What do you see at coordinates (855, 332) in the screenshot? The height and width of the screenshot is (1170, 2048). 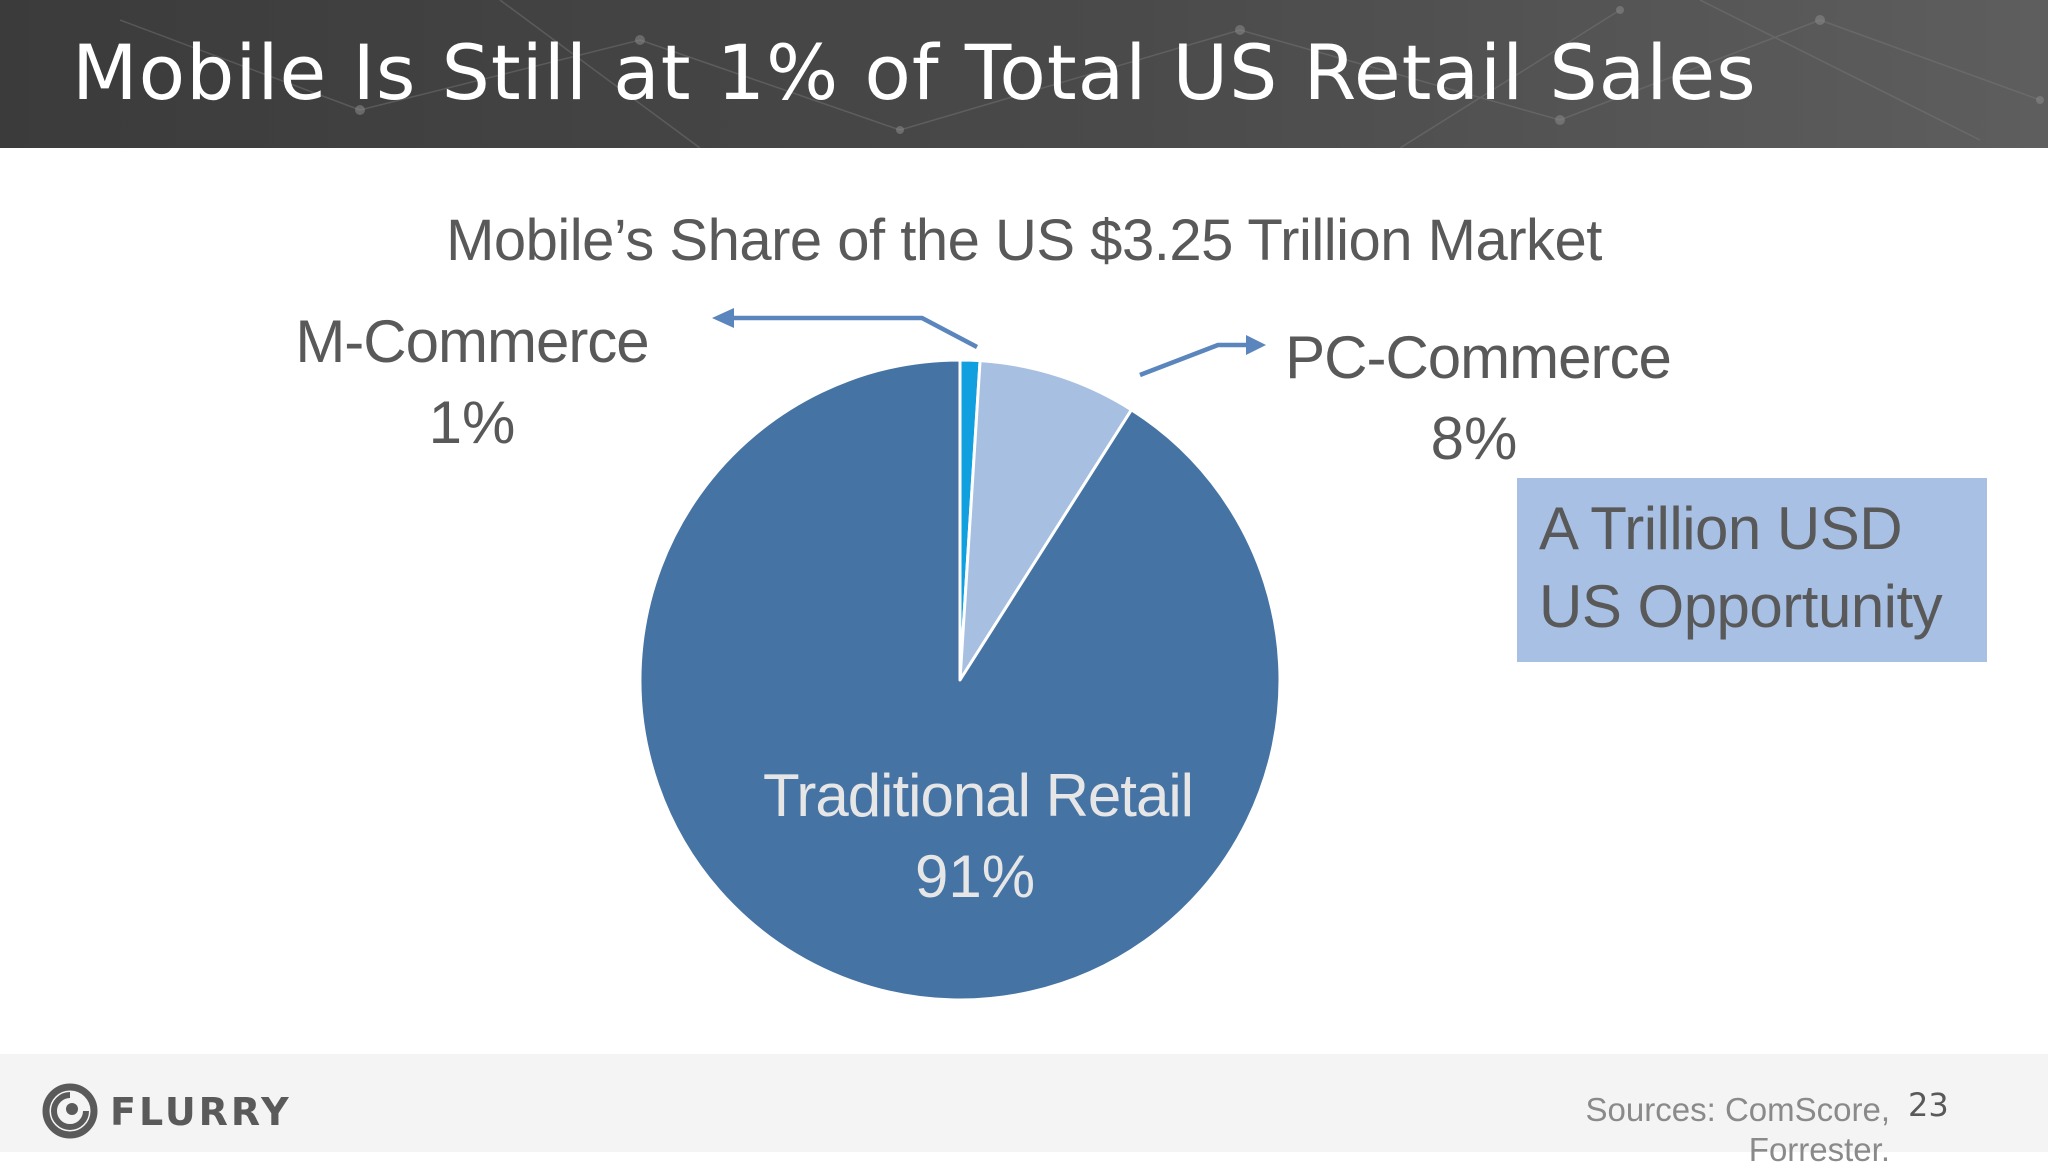 I see `m-commerce-leader-arrow` at bounding box center [855, 332].